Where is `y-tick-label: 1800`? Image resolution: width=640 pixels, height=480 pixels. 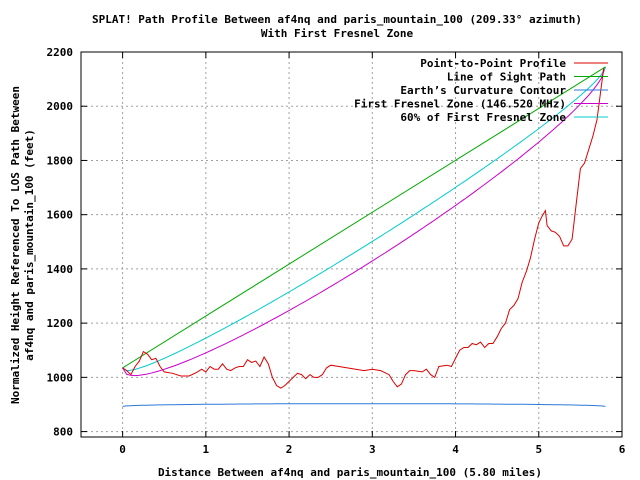 y-tick-label: 1800 is located at coordinates (60, 160).